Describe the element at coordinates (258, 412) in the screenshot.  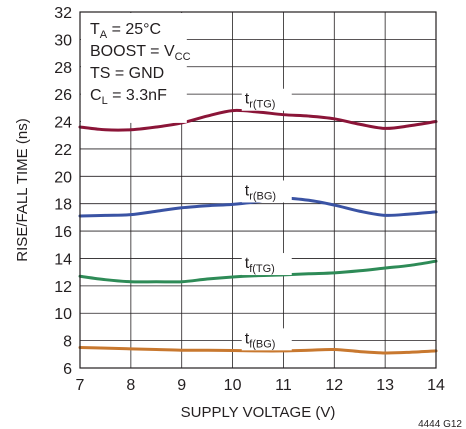
I see `x-axis-label: SUPPLY VOLTAGE (V)` at that location.